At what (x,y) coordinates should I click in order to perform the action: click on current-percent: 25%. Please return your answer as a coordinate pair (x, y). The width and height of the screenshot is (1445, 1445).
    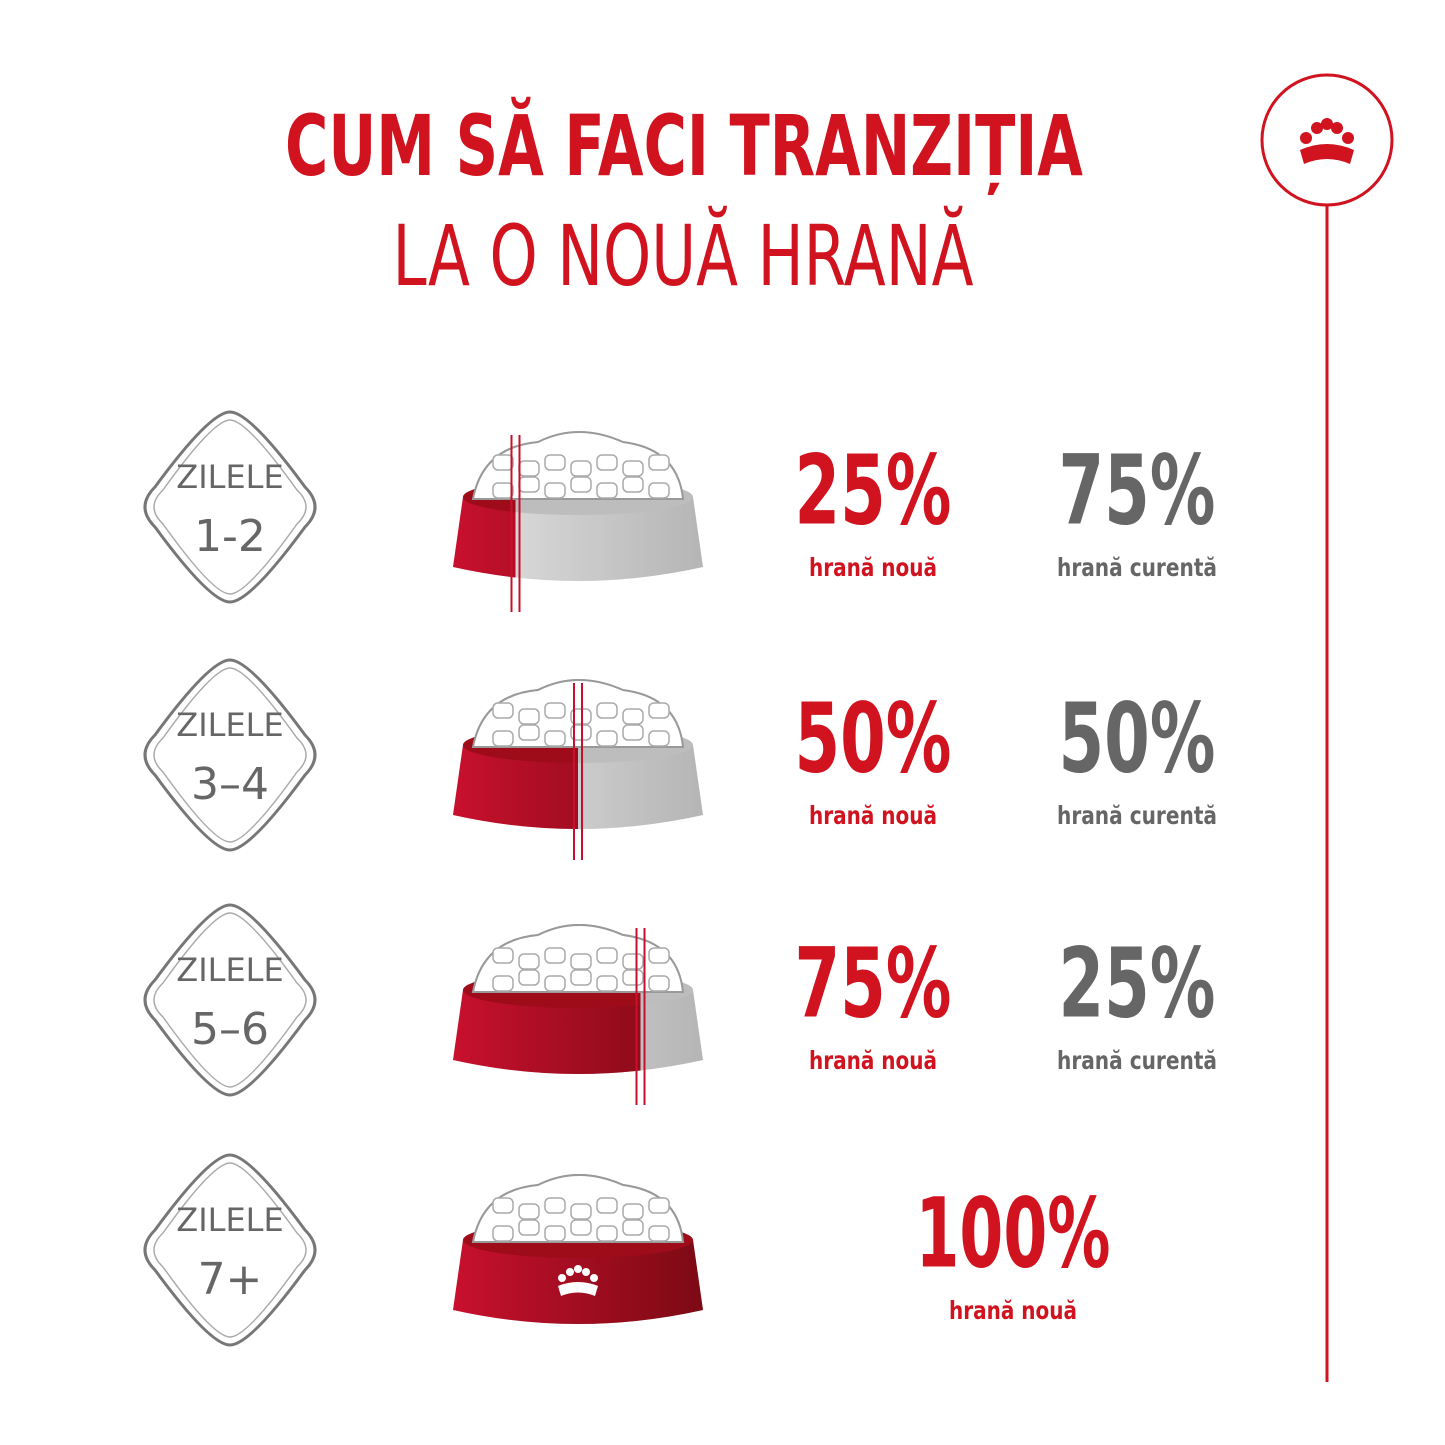
    Looking at the image, I should click on (1137, 983).